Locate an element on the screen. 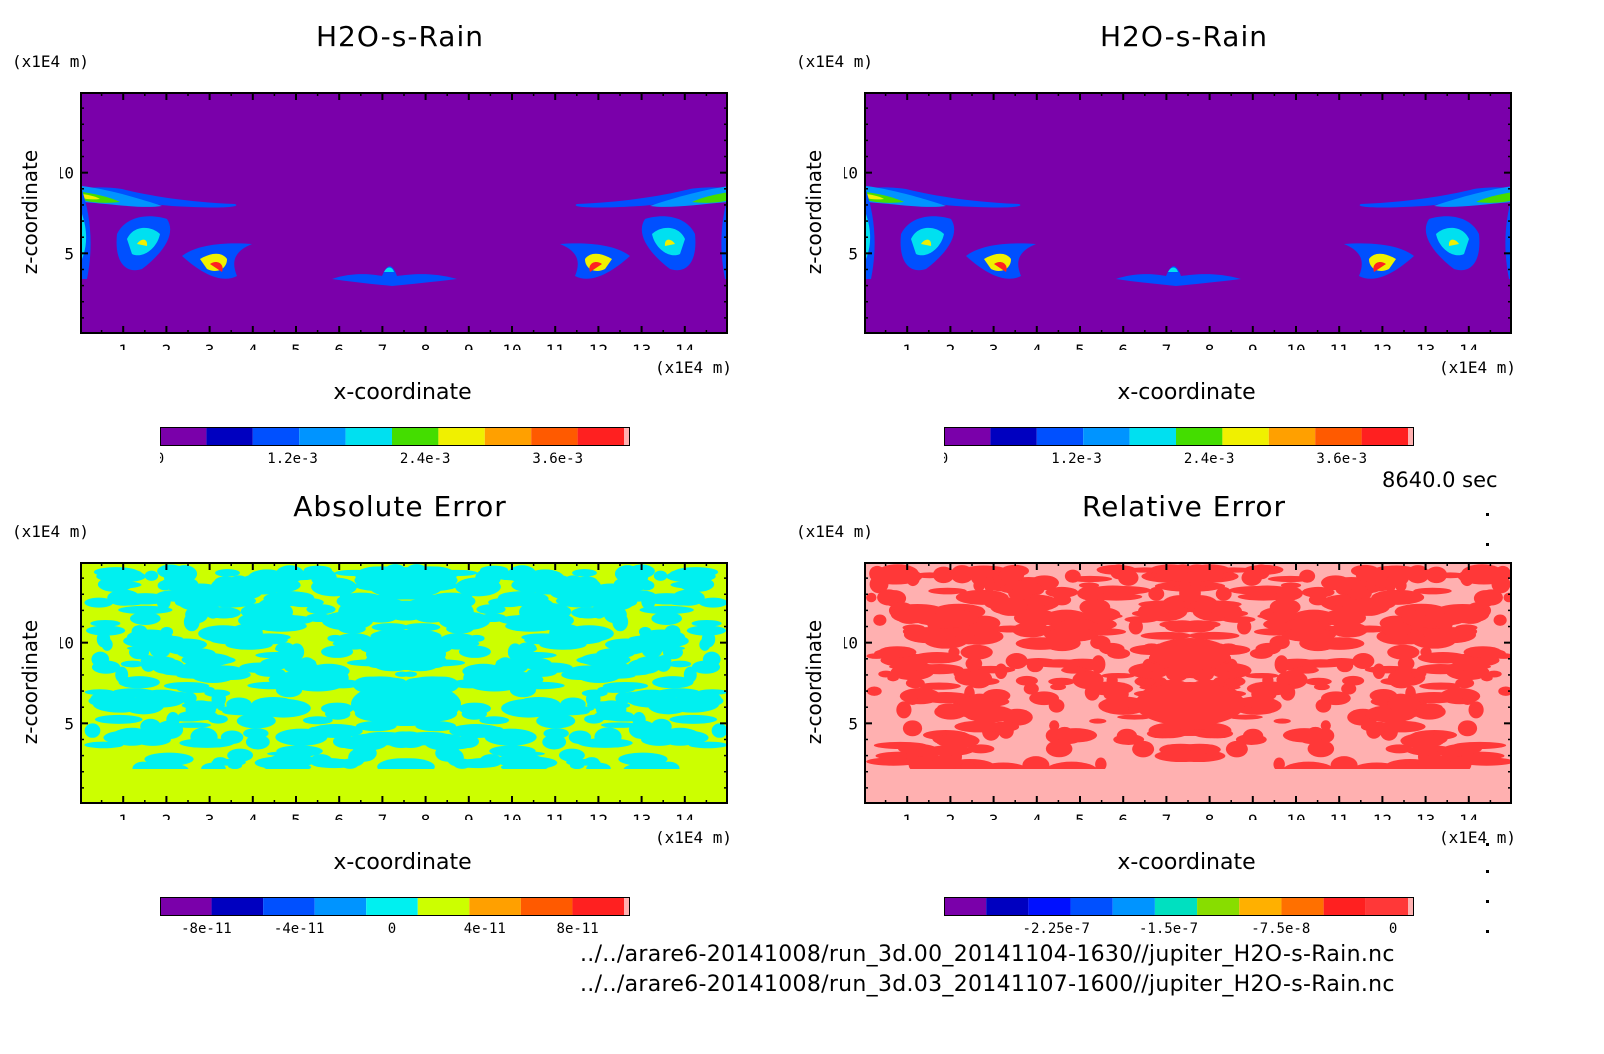 Image resolution: width=1604 pixels, height=1054 pixels. colorbar-tick-label: 3.6e-3 is located at coordinates (557, 459).